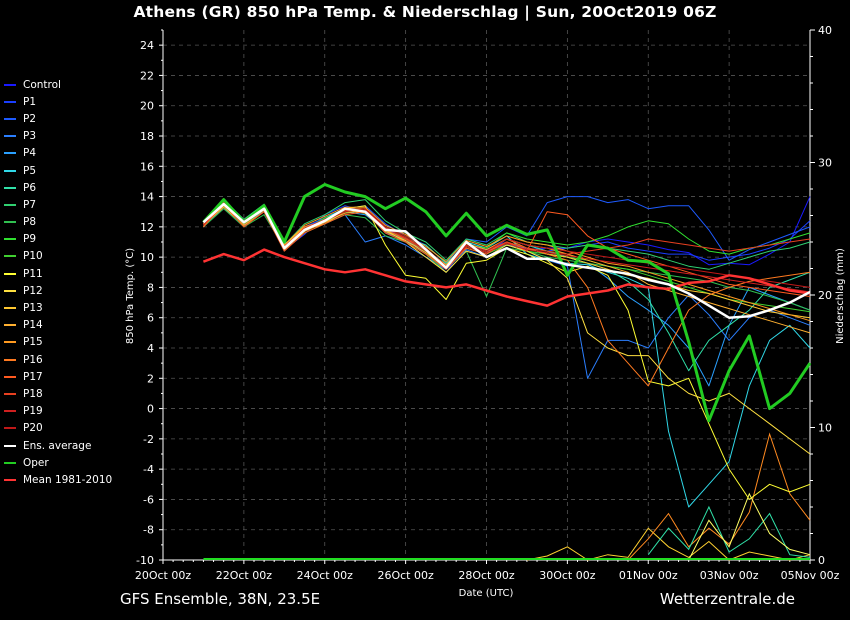 This screenshot has height=620, width=850. Describe the element at coordinates (825, 30) in the screenshot. I see `y2-tick-label: 40` at that location.